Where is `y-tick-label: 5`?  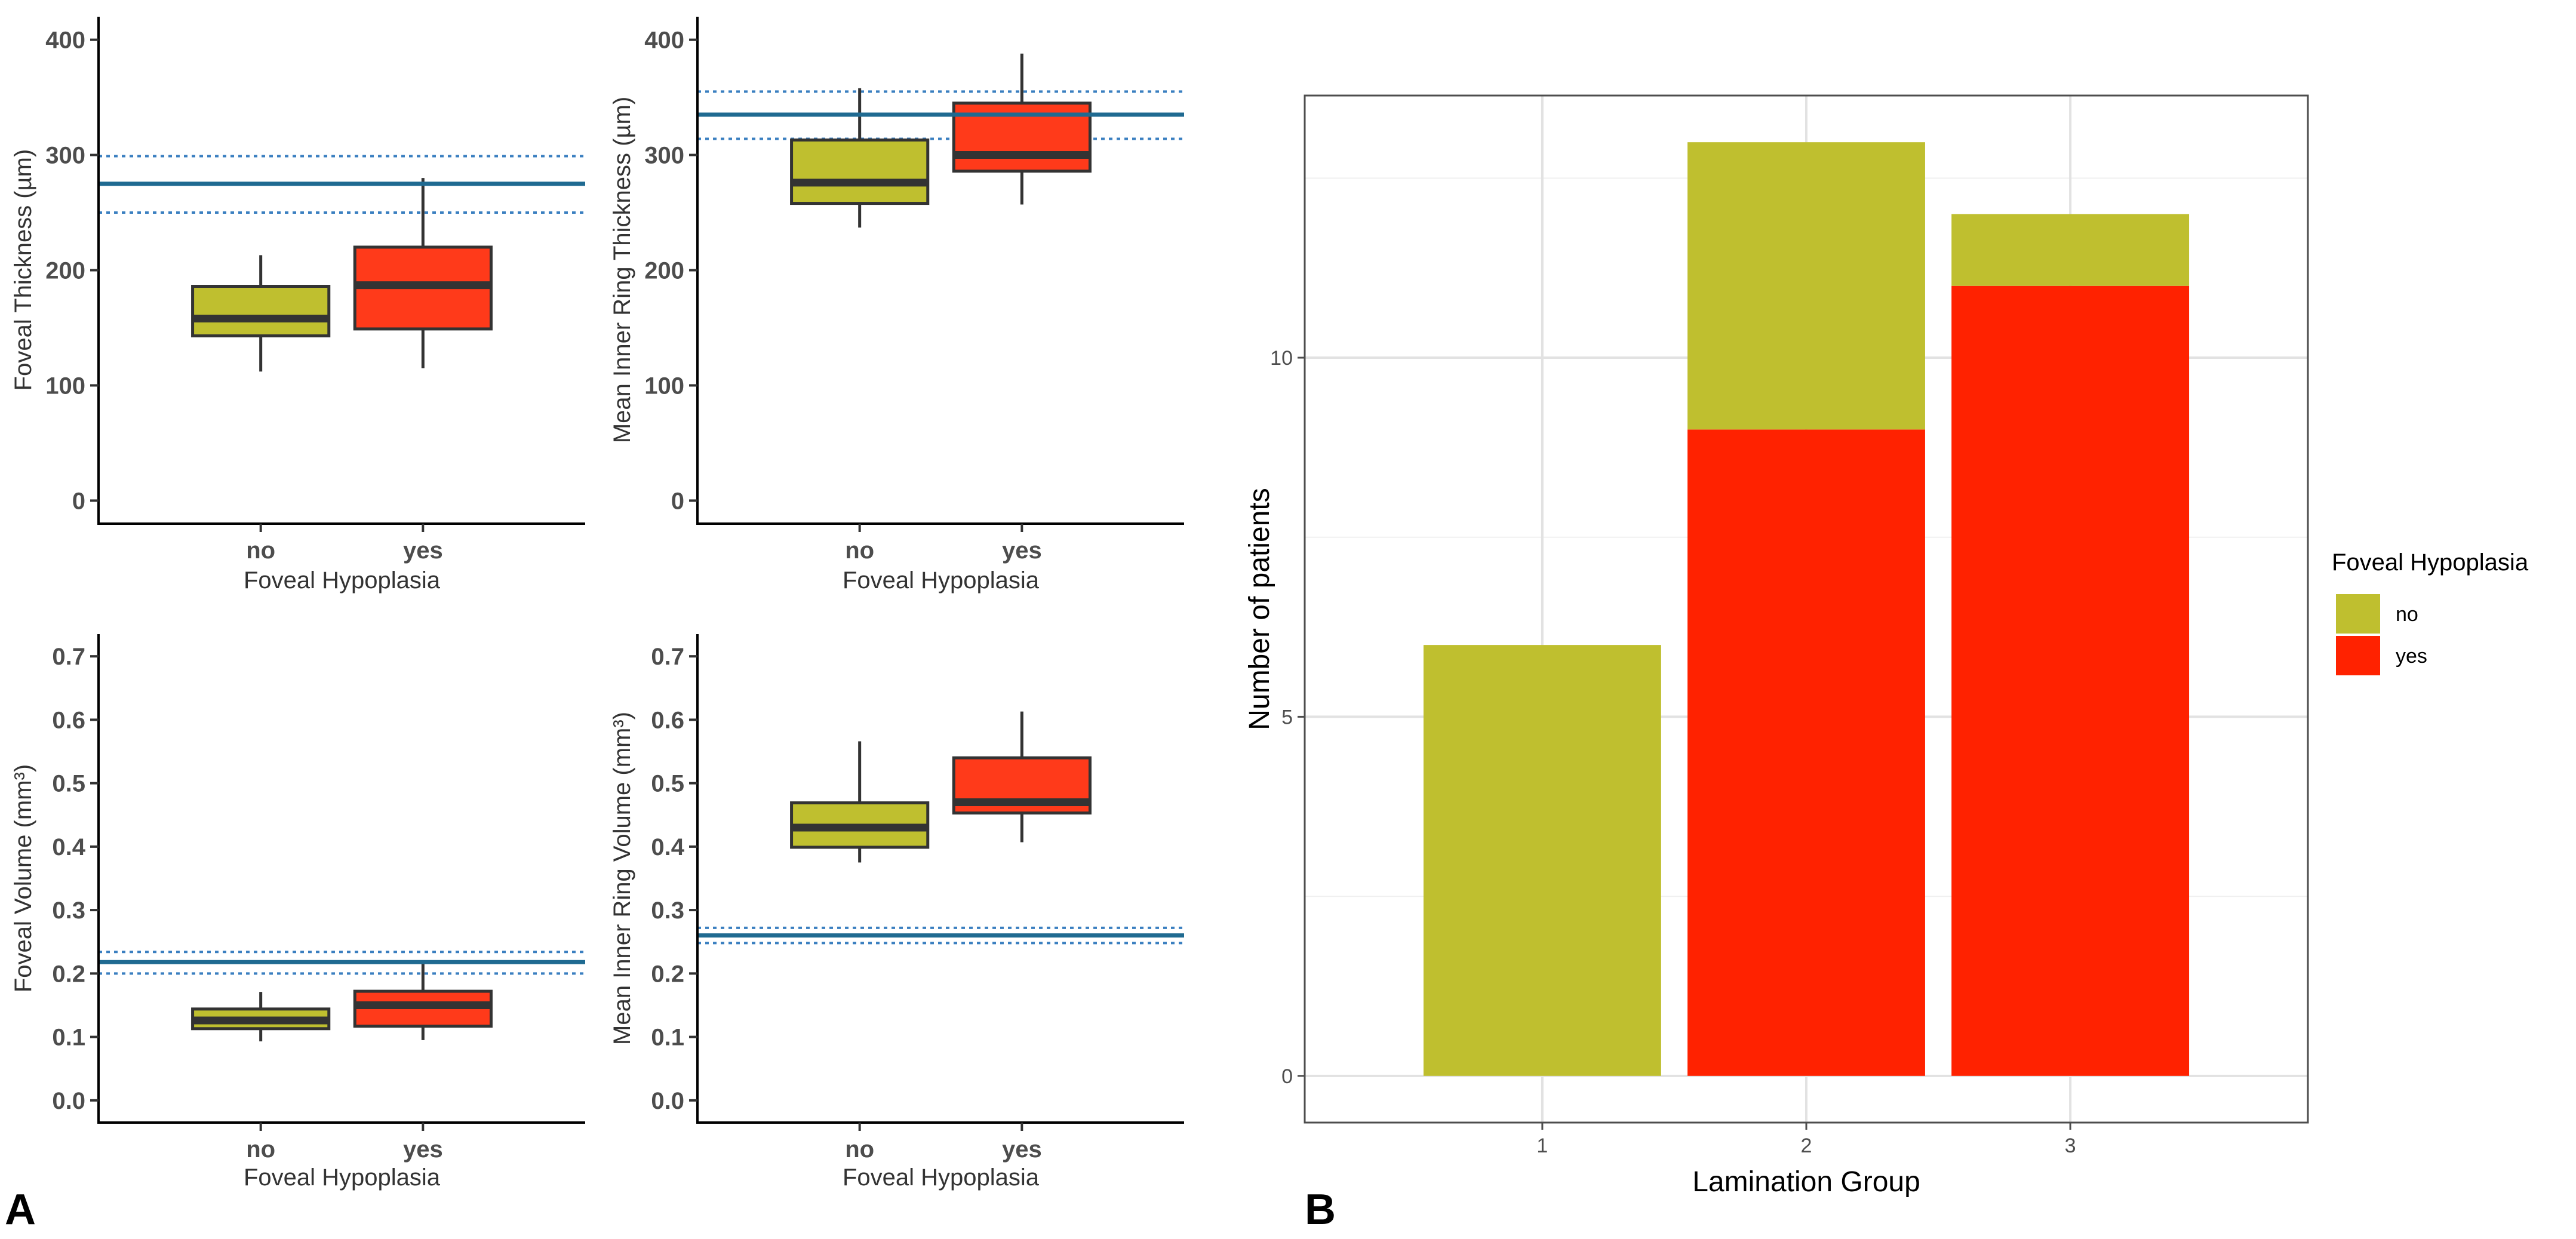 y-tick-label: 5 is located at coordinates (1287, 717).